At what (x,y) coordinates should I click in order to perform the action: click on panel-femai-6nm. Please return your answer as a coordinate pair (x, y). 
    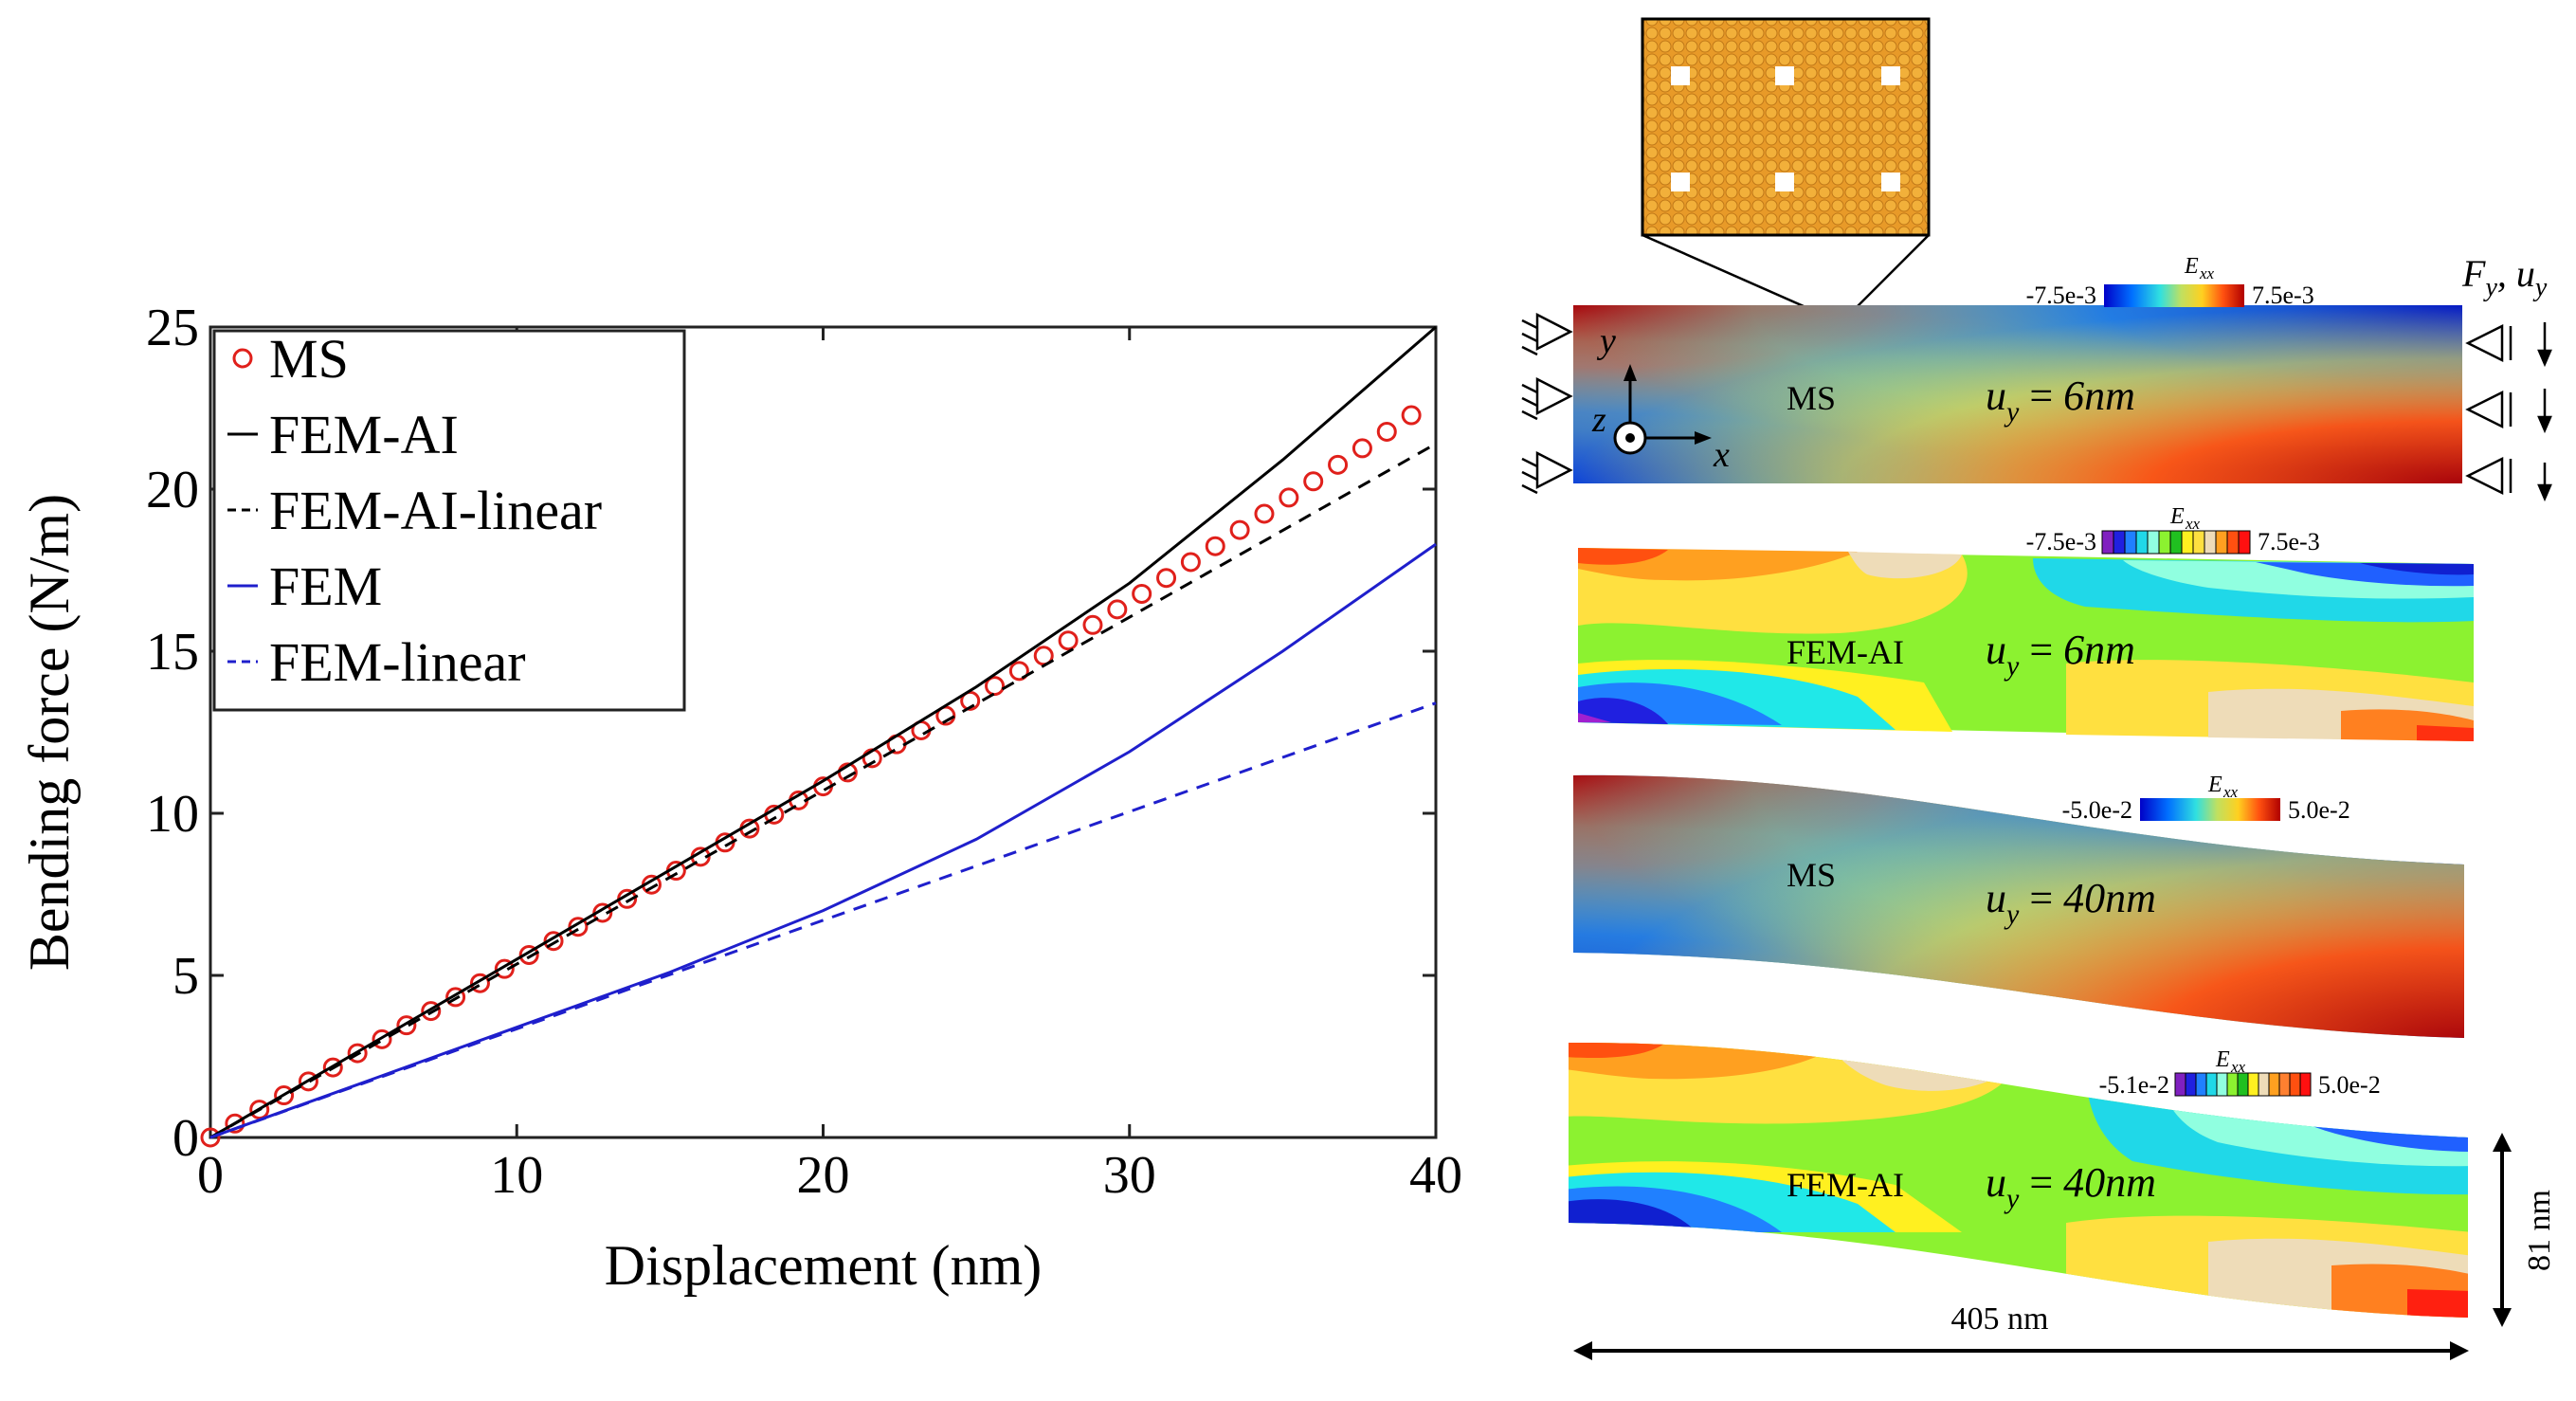
    Looking at the image, I should click on (2026, 644).